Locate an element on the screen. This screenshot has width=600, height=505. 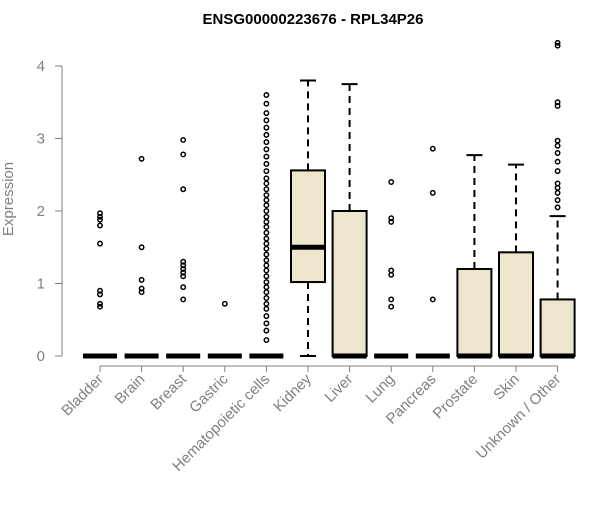
x-tick-label: Skin is located at coordinates (506, 387).